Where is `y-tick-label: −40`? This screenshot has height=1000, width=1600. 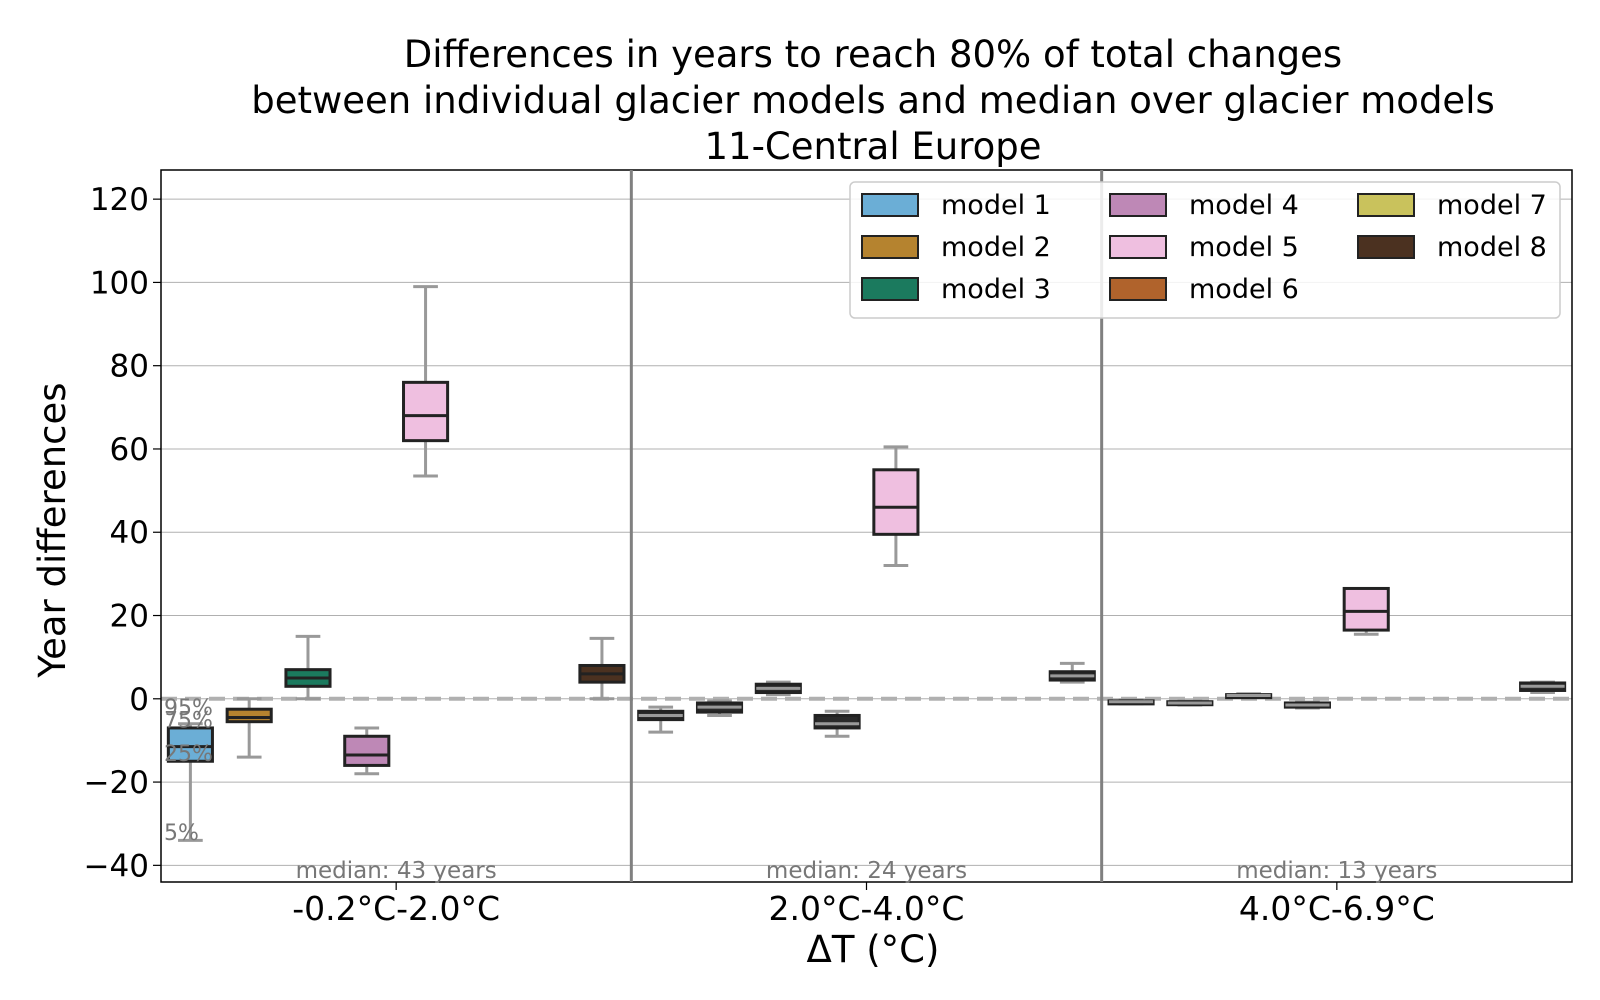
y-tick-label: −40 is located at coordinates (116, 866).